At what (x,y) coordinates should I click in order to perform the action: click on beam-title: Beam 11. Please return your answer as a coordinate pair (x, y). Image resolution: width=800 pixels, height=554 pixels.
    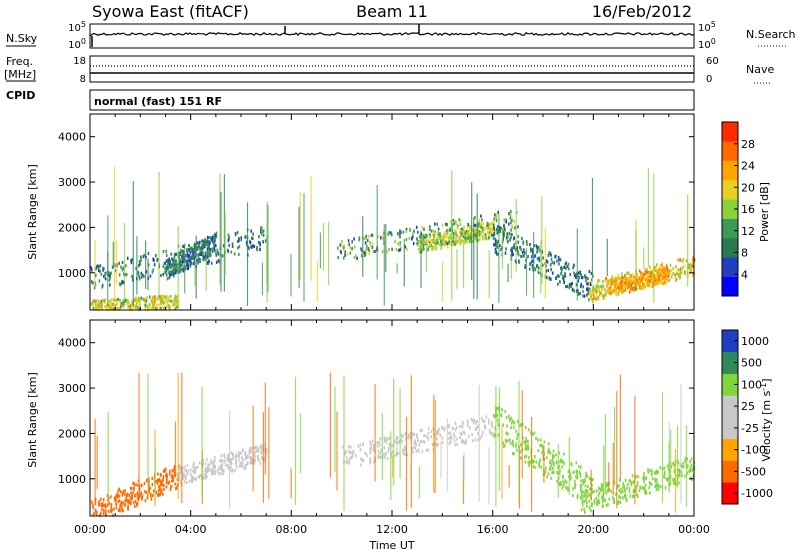
    Looking at the image, I should click on (392, 11).